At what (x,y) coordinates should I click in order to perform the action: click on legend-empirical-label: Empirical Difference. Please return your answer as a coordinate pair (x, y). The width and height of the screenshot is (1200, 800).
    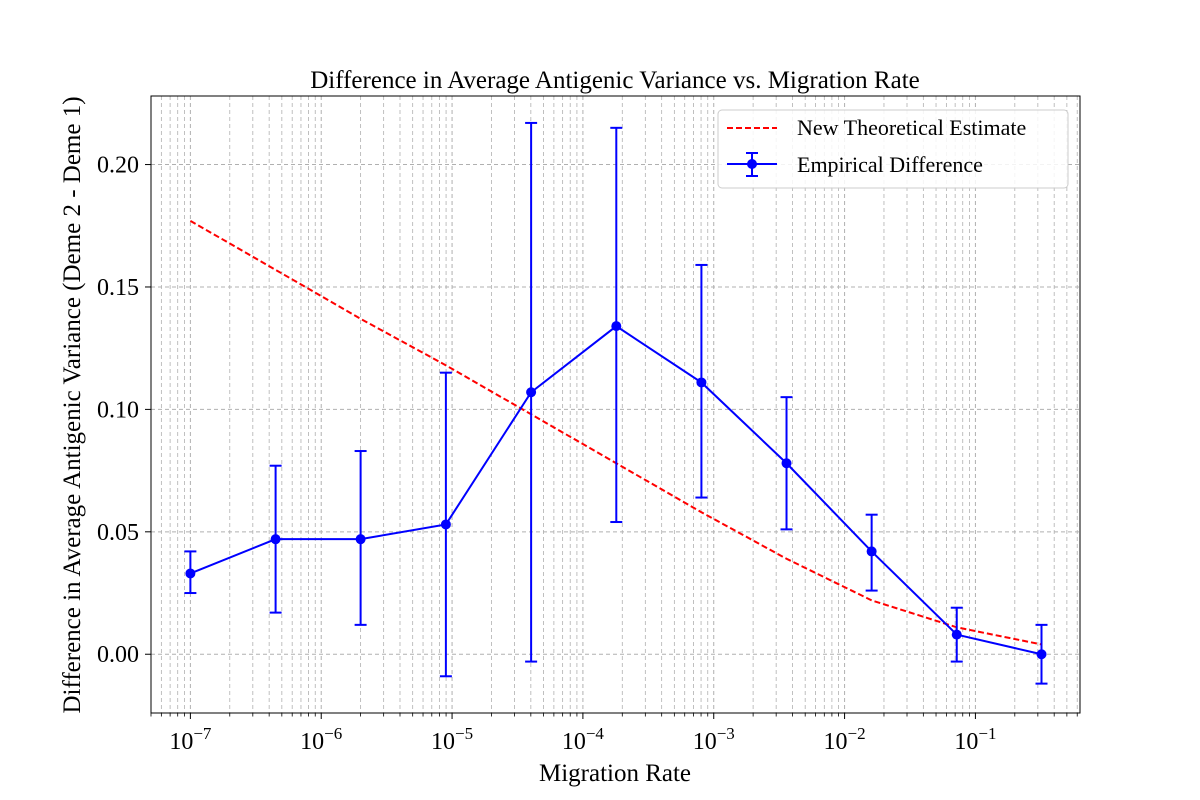
    Looking at the image, I should click on (890, 164).